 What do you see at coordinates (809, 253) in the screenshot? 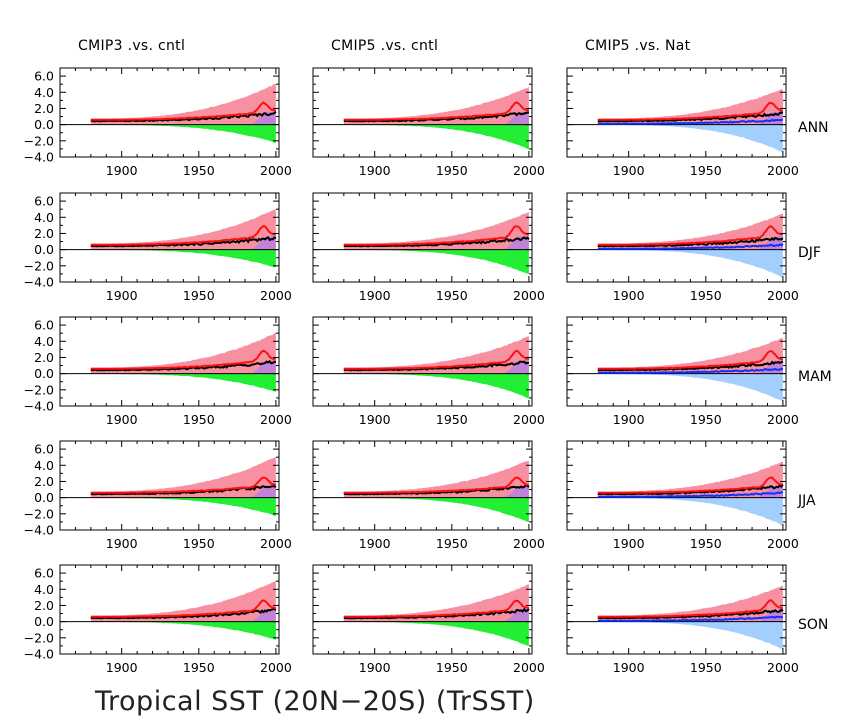
I see `row-label-djf: DJF` at bounding box center [809, 253].